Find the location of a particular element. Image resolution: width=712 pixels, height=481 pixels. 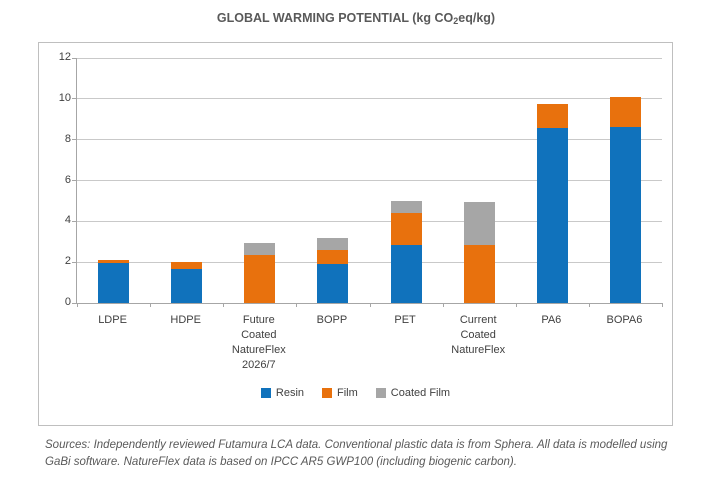

bar-segment-coated-film-current-coated-natureflex is located at coordinates (479, 223).